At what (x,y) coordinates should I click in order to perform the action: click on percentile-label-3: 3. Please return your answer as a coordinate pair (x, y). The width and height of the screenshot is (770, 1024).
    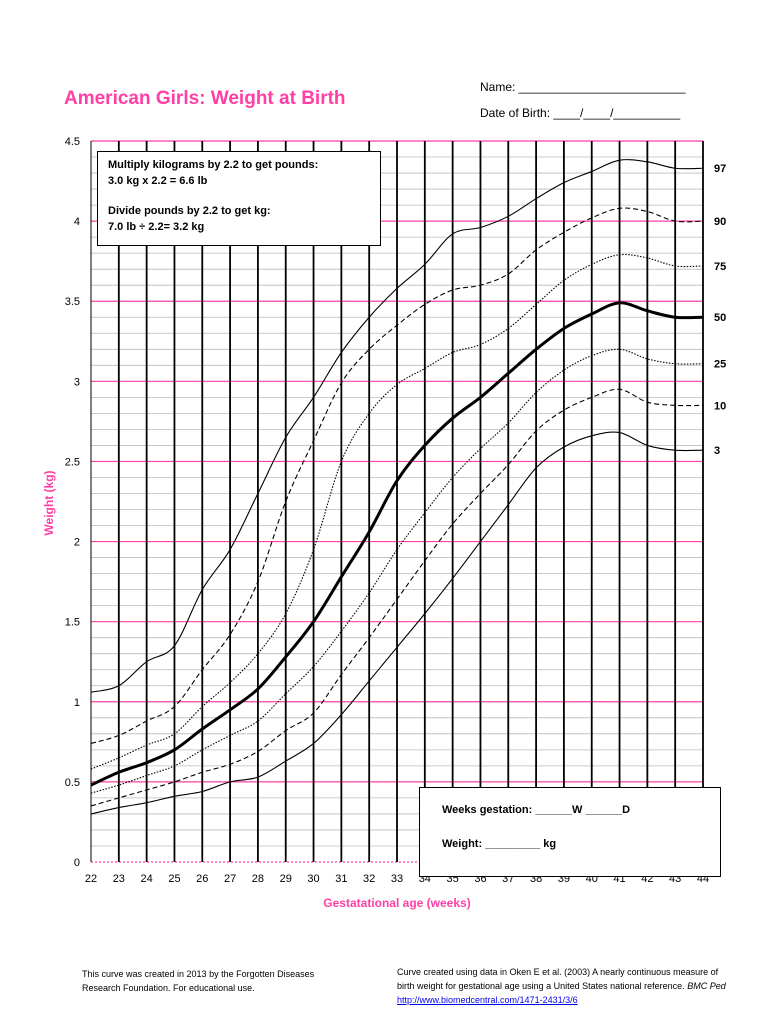
    Looking at the image, I should click on (717, 451).